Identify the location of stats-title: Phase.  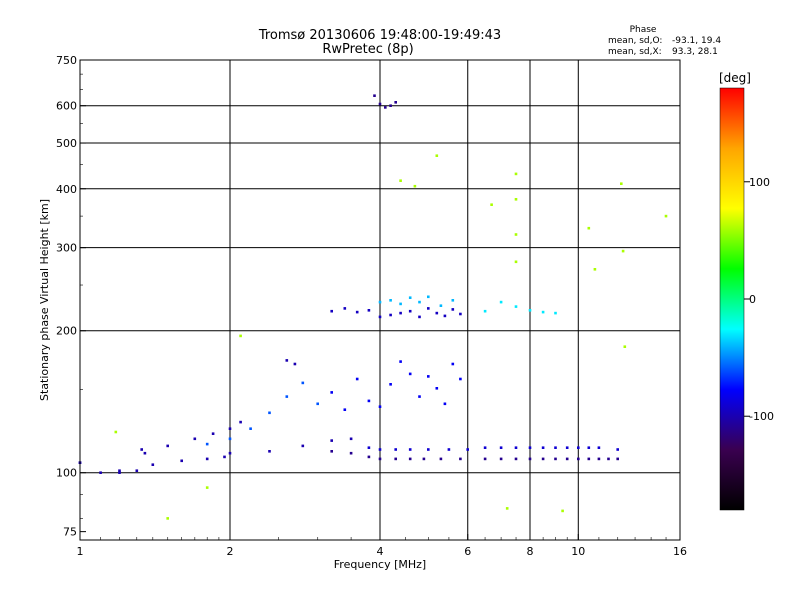
(643, 30).